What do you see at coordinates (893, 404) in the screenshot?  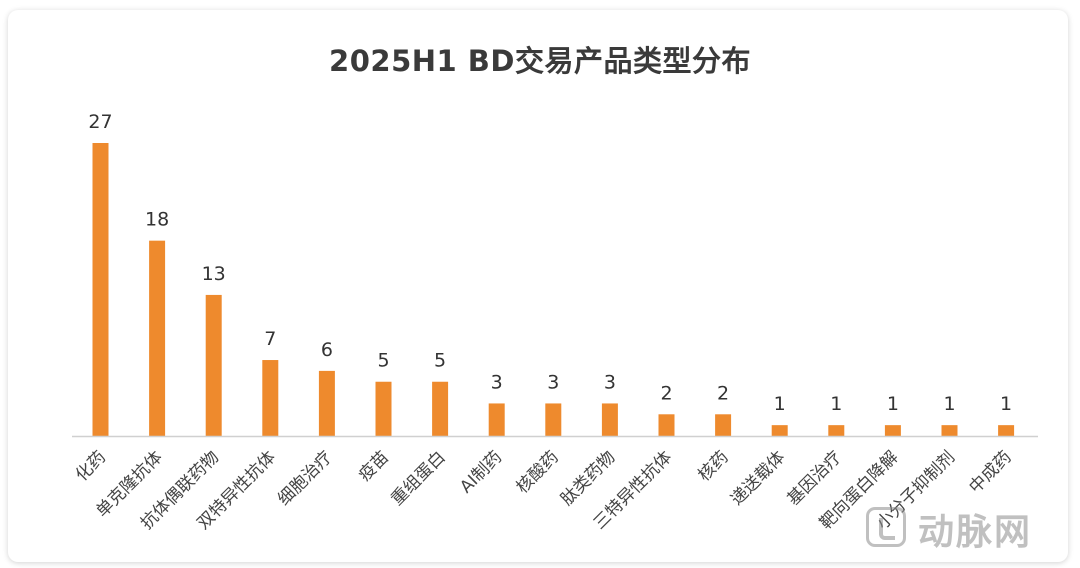 I see `value-label-14: 1` at bounding box center [893, 404].